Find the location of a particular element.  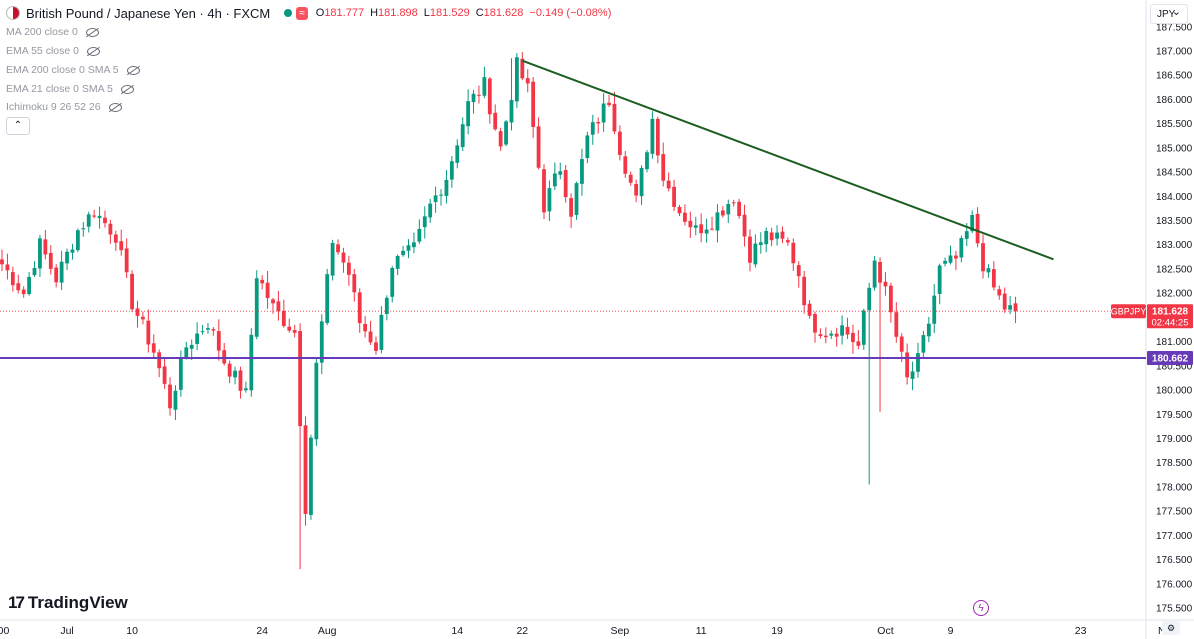

flag-badge: ≈ is located at coordinates (302, 13).